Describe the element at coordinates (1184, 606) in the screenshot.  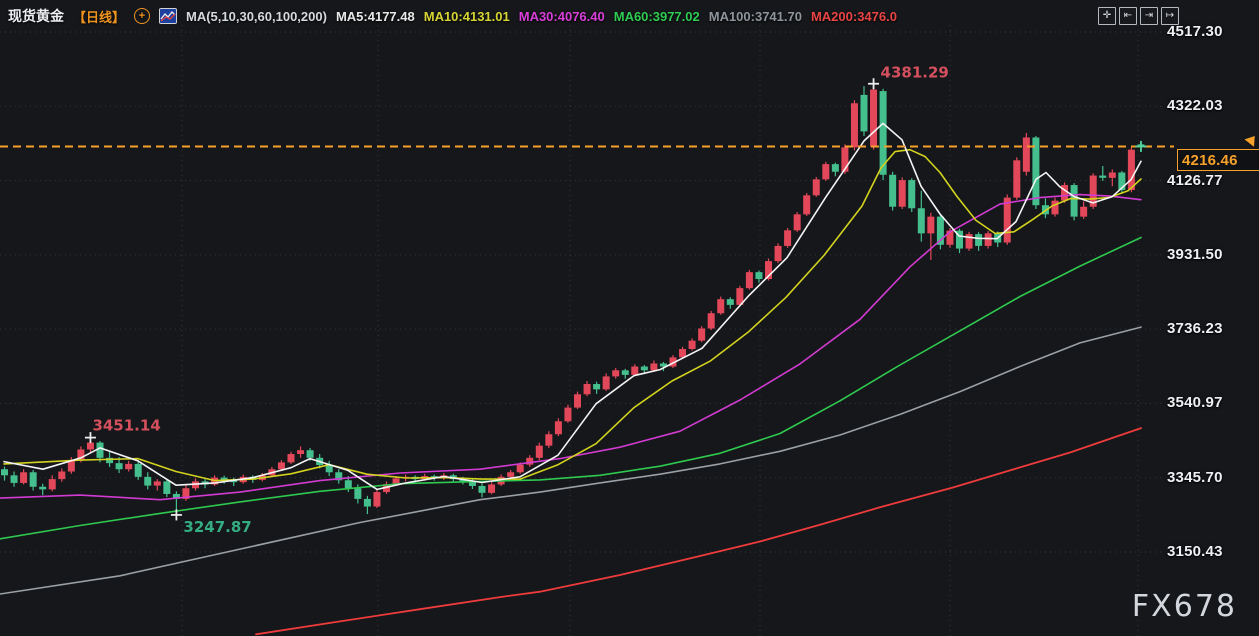
I see `watermark: FX678` at that location.